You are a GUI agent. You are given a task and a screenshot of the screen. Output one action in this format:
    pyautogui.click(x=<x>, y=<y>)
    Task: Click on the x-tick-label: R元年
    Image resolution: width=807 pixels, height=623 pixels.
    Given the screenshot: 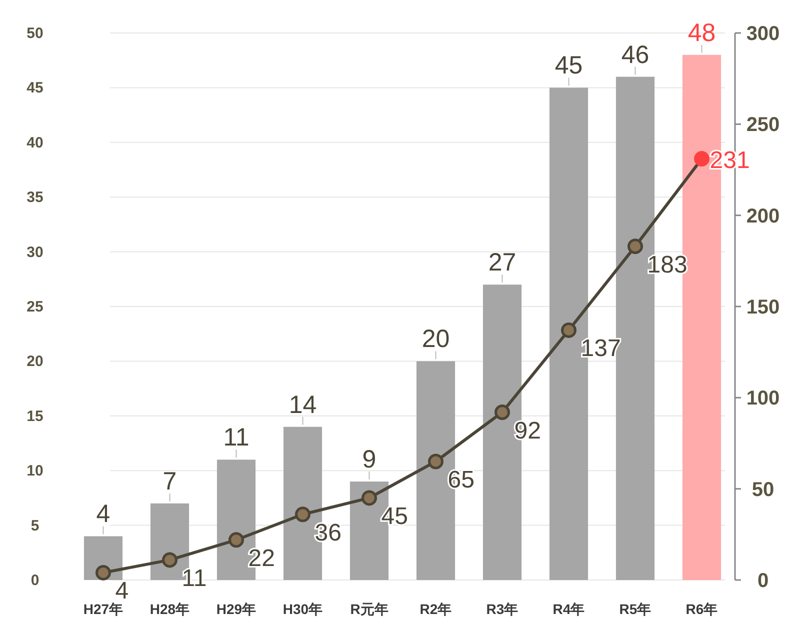 What is the action you would take?
    pyautogui.click(x=369, y=609)
    